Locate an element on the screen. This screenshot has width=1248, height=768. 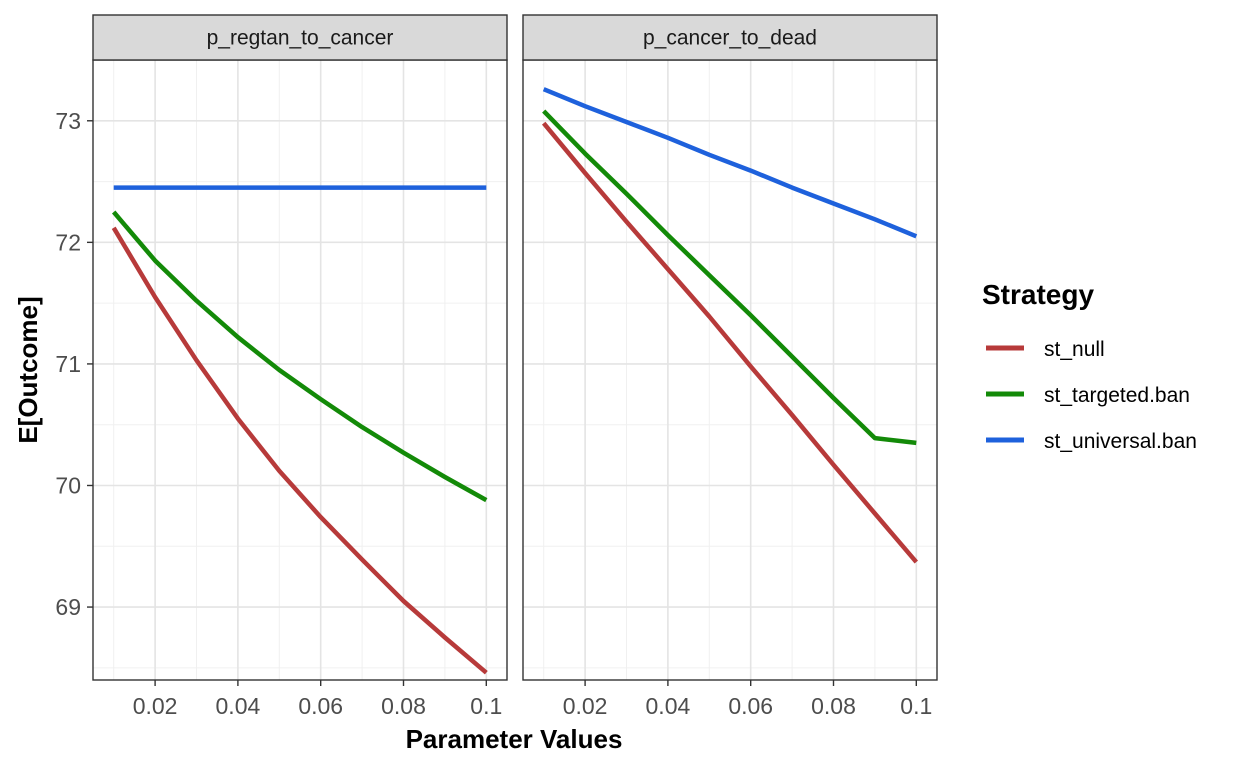
legend-entry-st_universal.ban: st_universal.ban is located at coordinates (1091, 441).